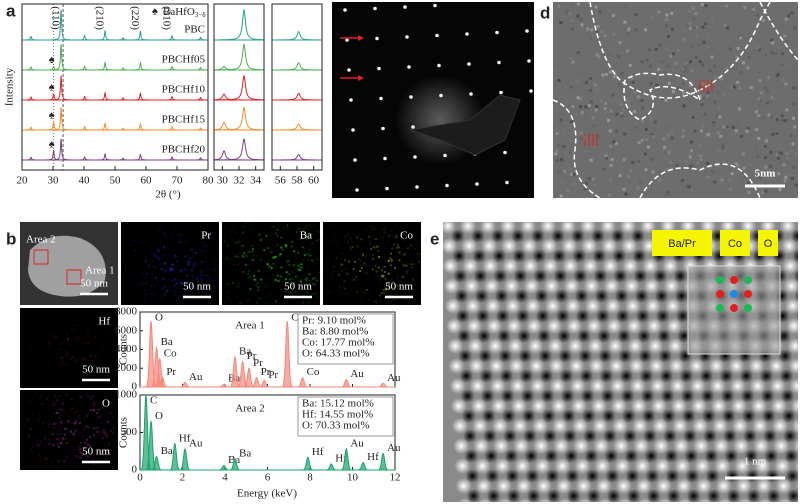 Image resolution: width=800 pixels, height=504 pixels. What do you see at coordinates (779, 31) in the screenshot?
I see `boundary` at bounding box center [779, 31].